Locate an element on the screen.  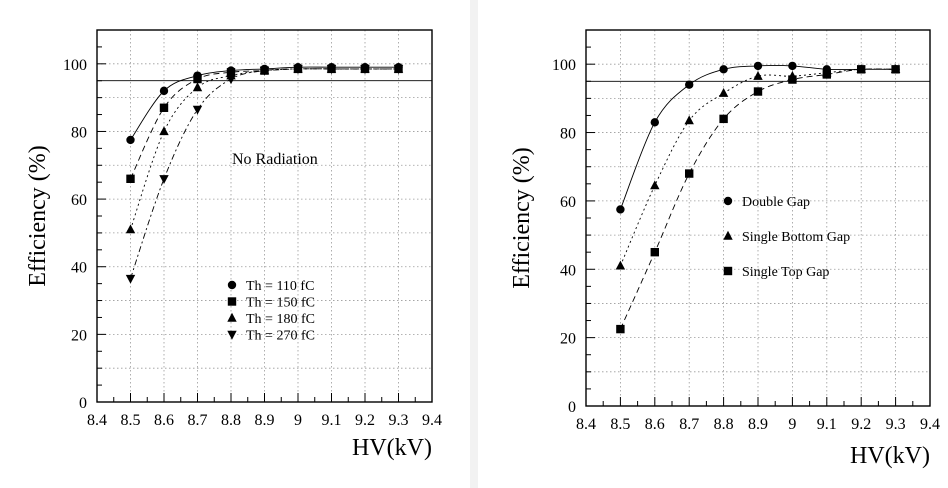
legend-label: Th = 180 fC is located at coordinates (280, 319).